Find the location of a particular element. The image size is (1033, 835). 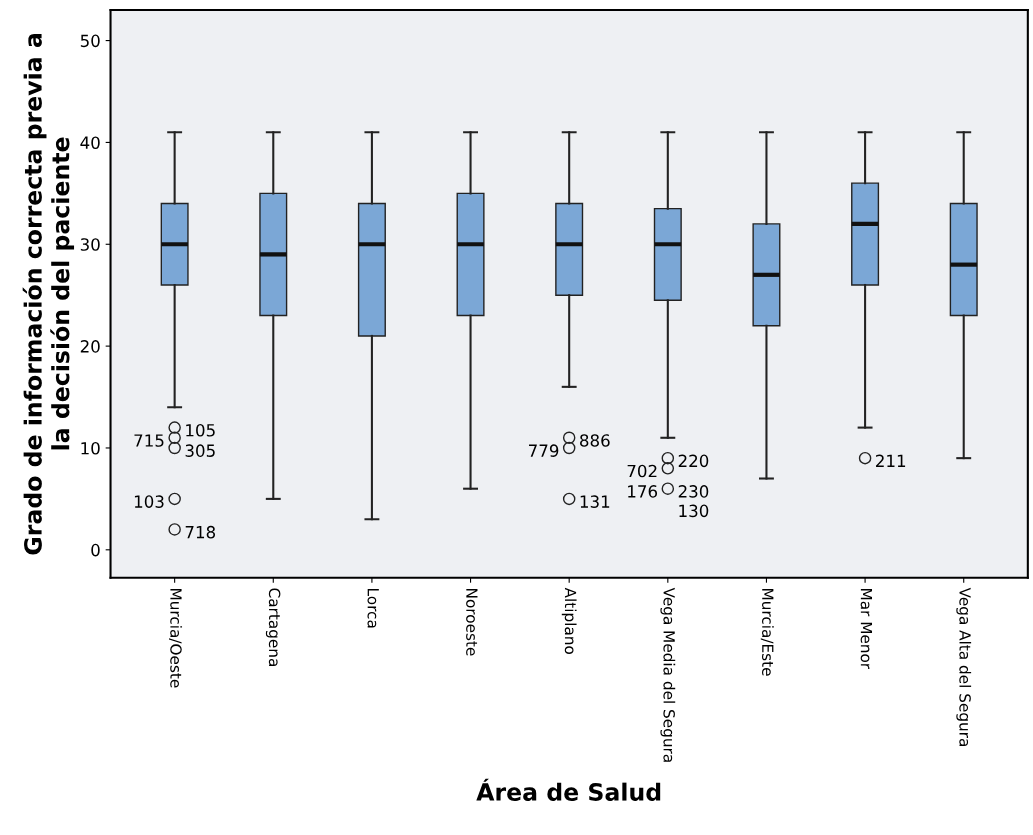

annotation: 718 is located at coordinates (200, 532).